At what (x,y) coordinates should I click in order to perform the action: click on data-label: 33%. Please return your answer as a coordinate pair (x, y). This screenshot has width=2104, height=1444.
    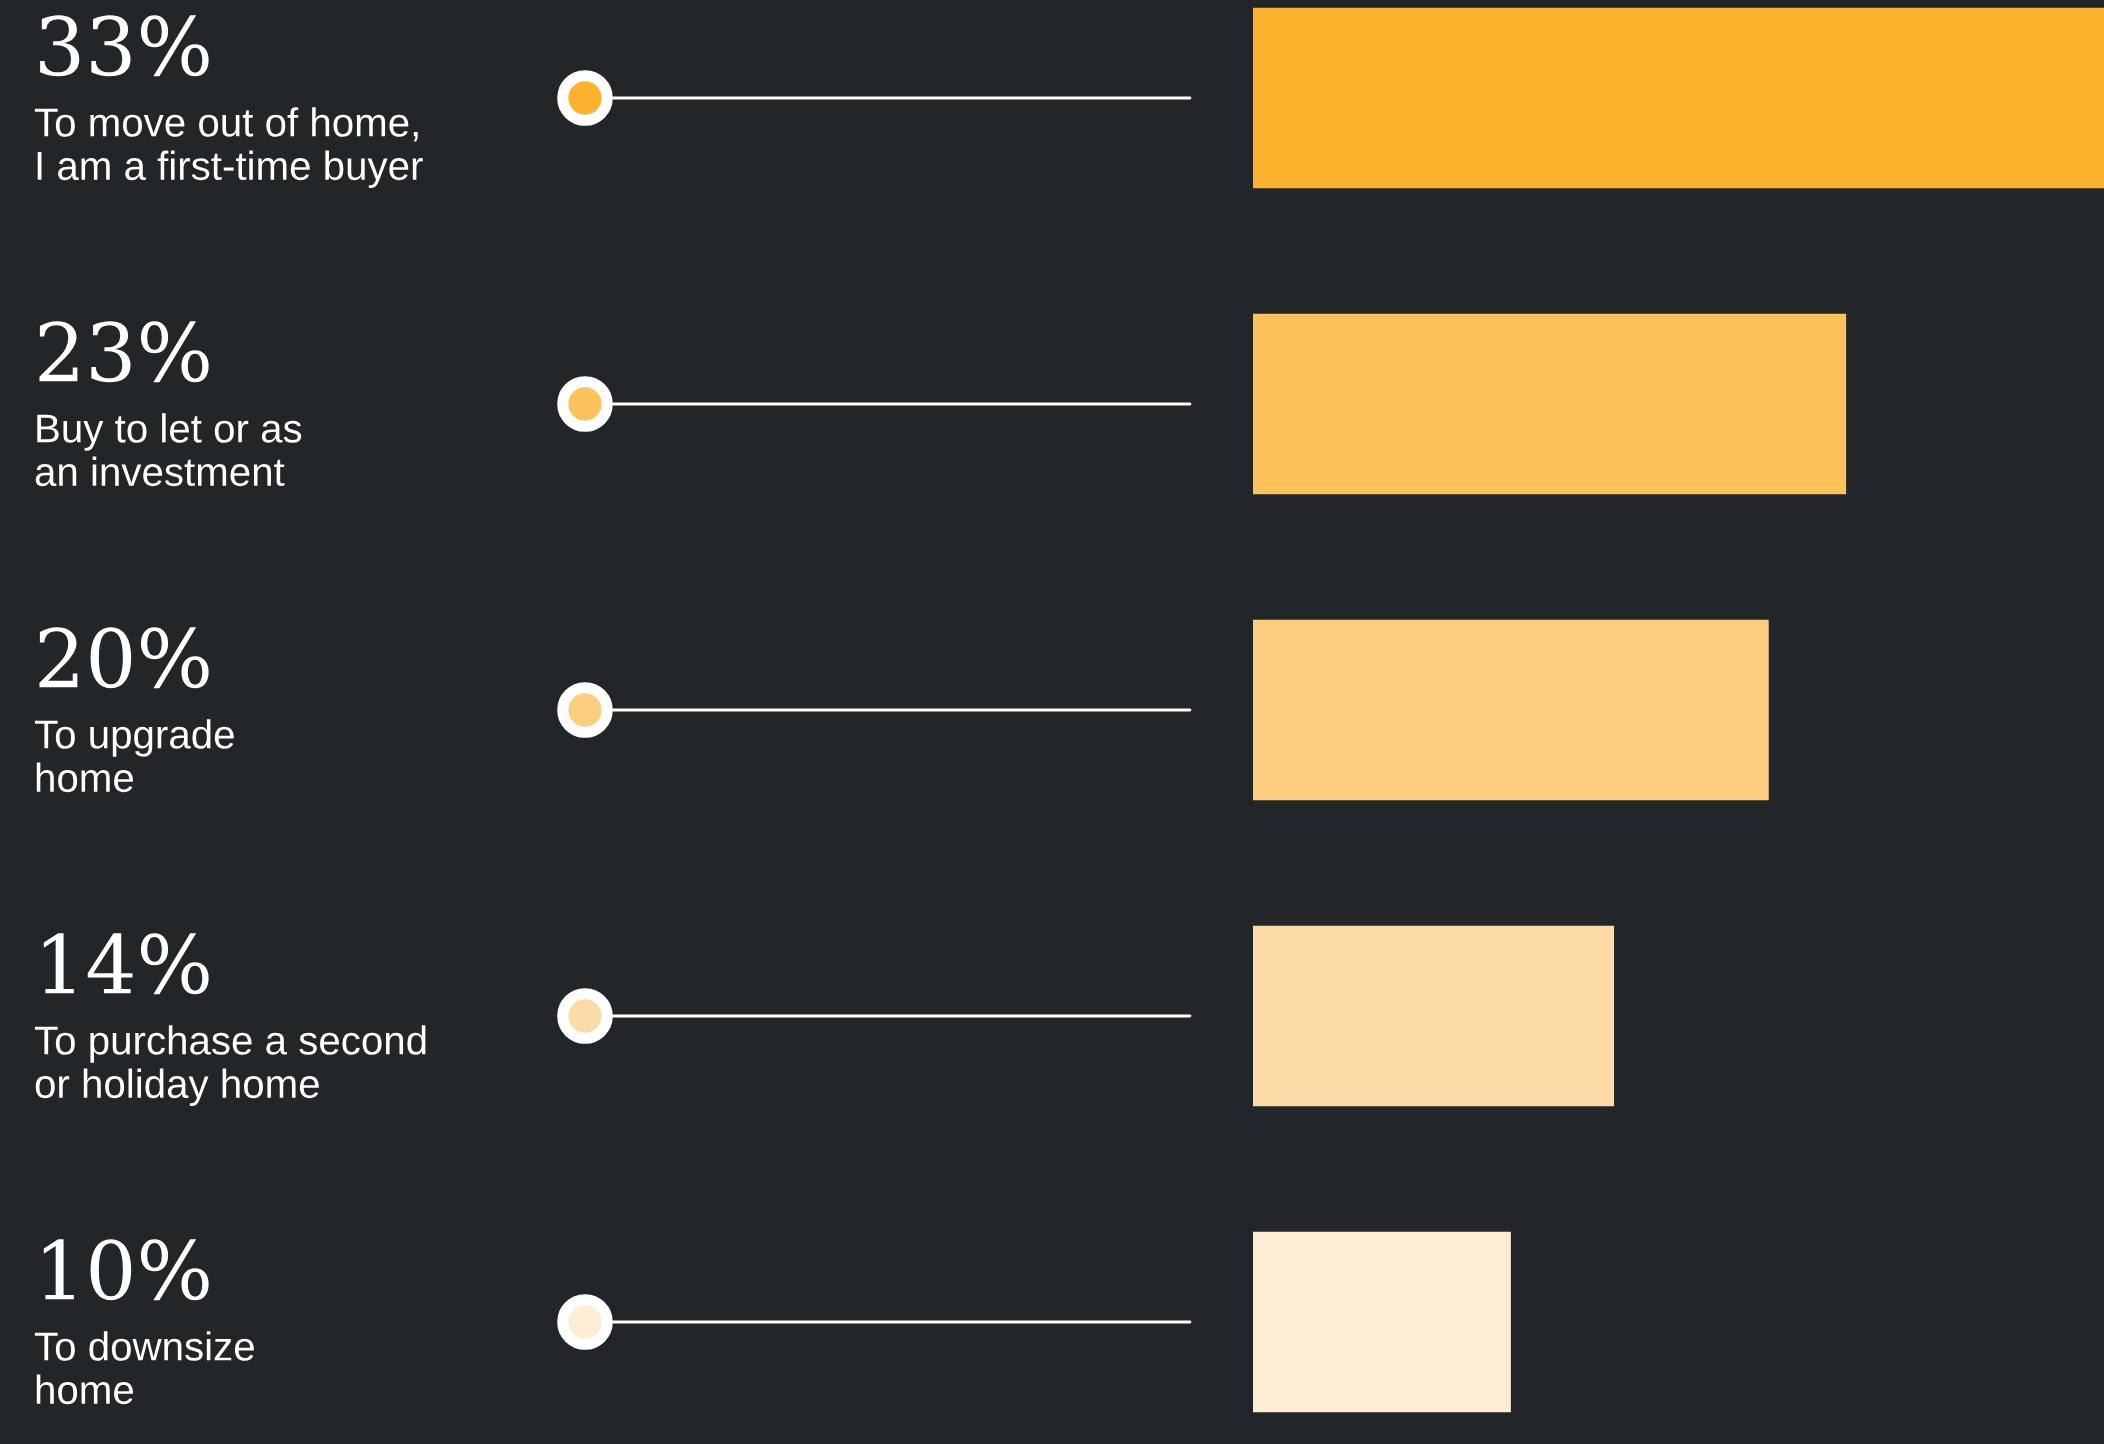
    Looking at the image, I should click on (124, 46).